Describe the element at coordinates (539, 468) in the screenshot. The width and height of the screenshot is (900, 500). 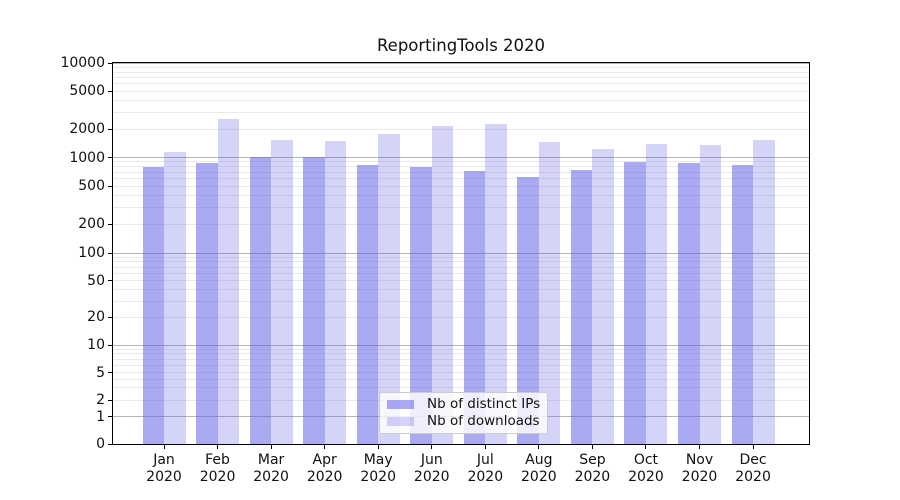
I see `x-tick-label-aug: Aug 2020` at that location.